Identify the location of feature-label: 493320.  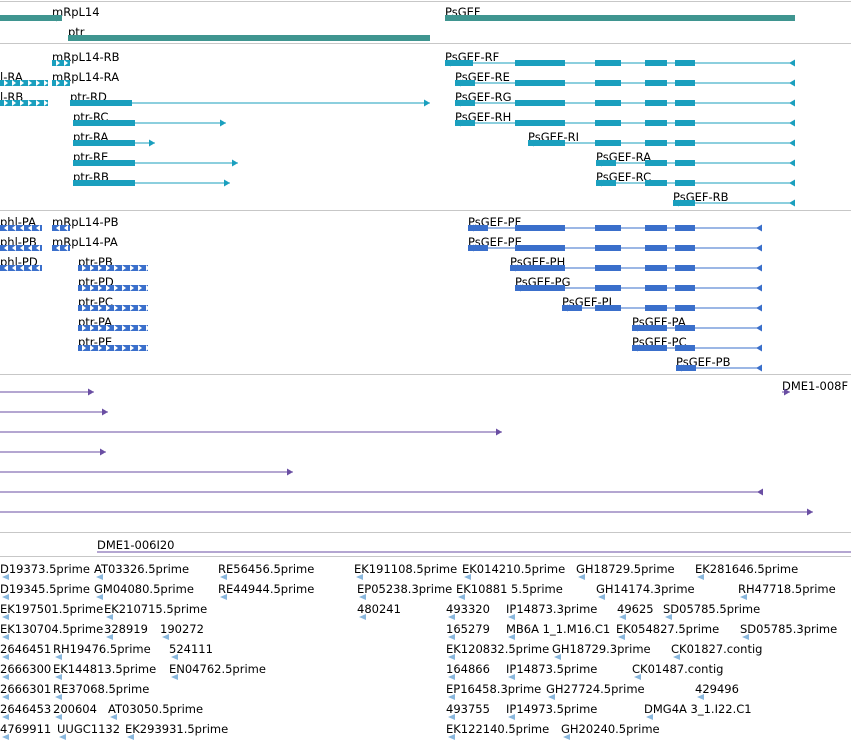
(468, 609).